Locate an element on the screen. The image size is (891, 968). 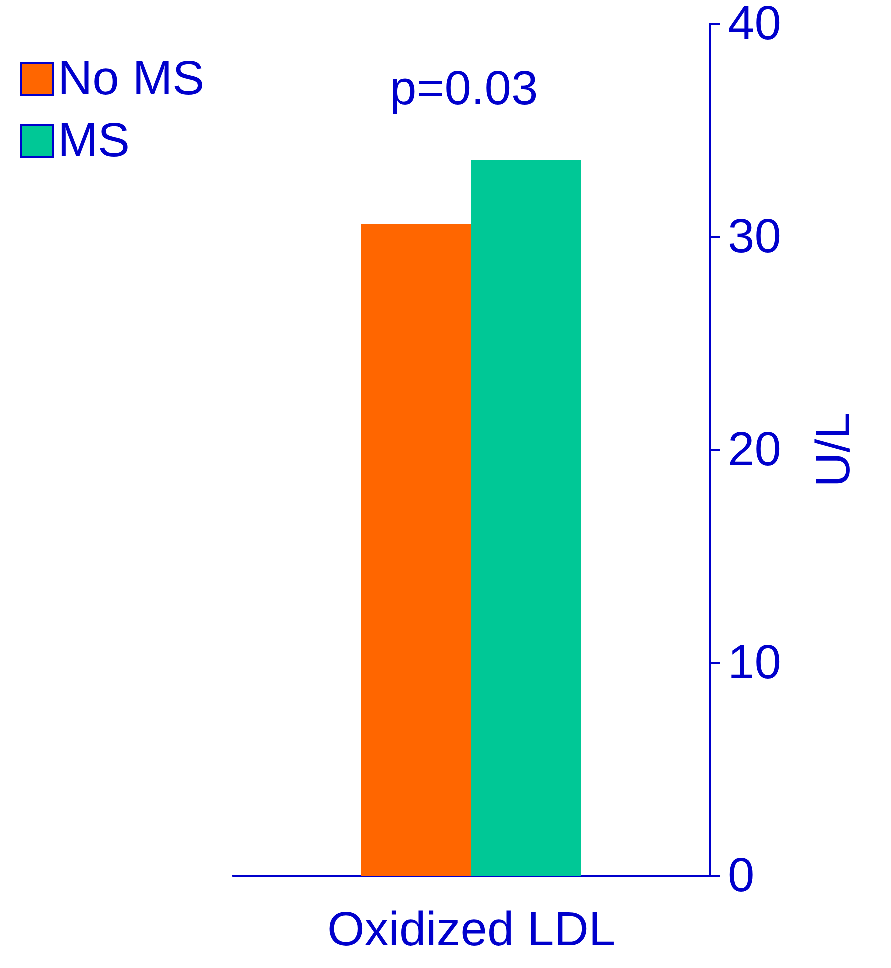
y-tick-label: 30 is located at coordinates (755, 237).